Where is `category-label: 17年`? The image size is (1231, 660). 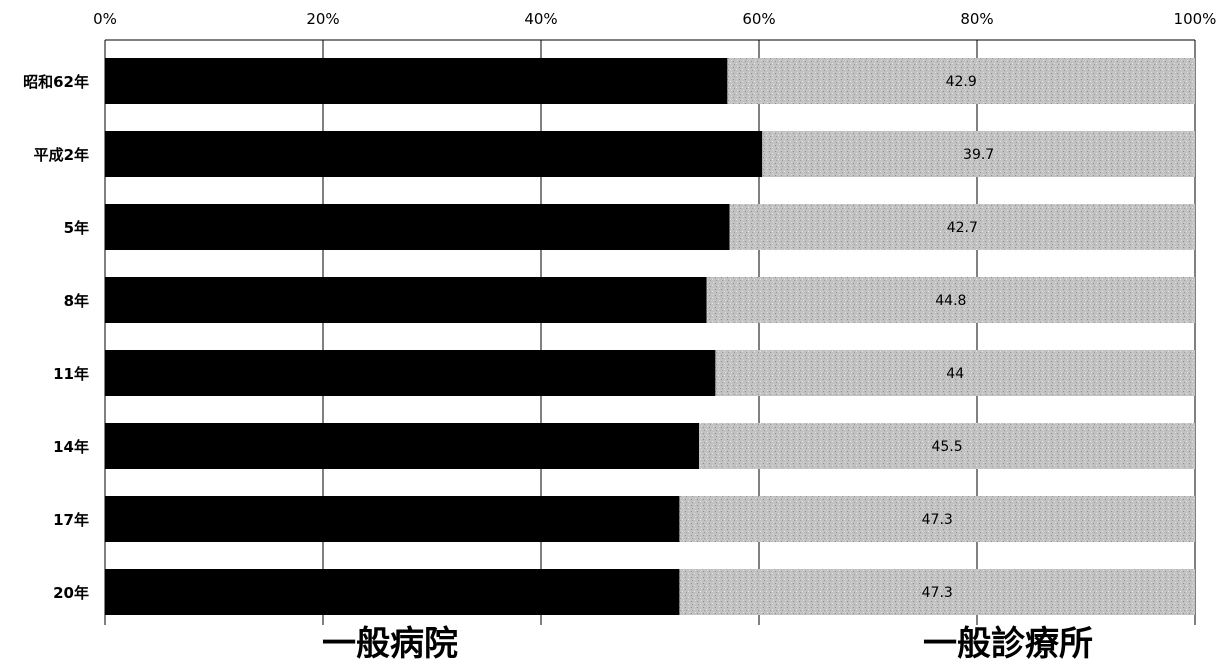
category-label: 17年 is located at coordinates (71, 520).